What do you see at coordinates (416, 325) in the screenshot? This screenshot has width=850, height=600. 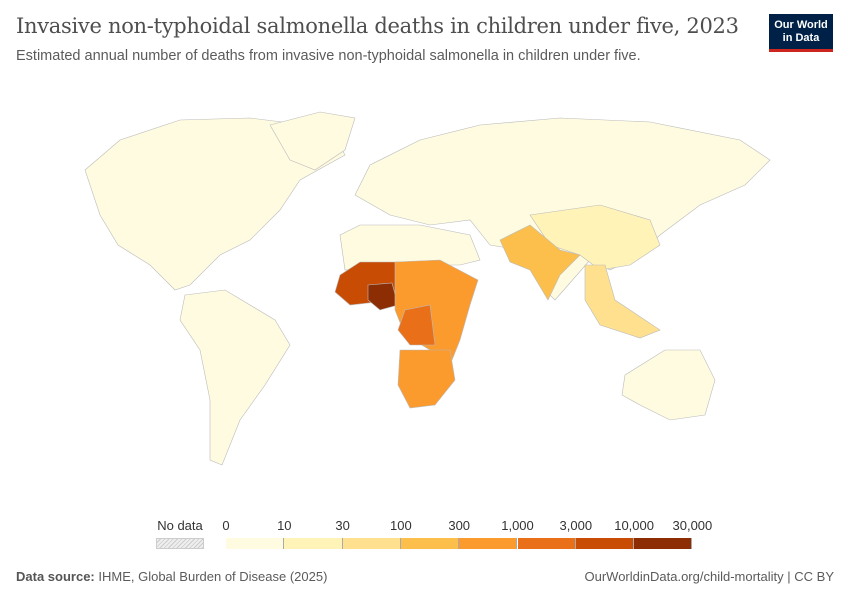 I see `drc` at bounding box center [416, 325].